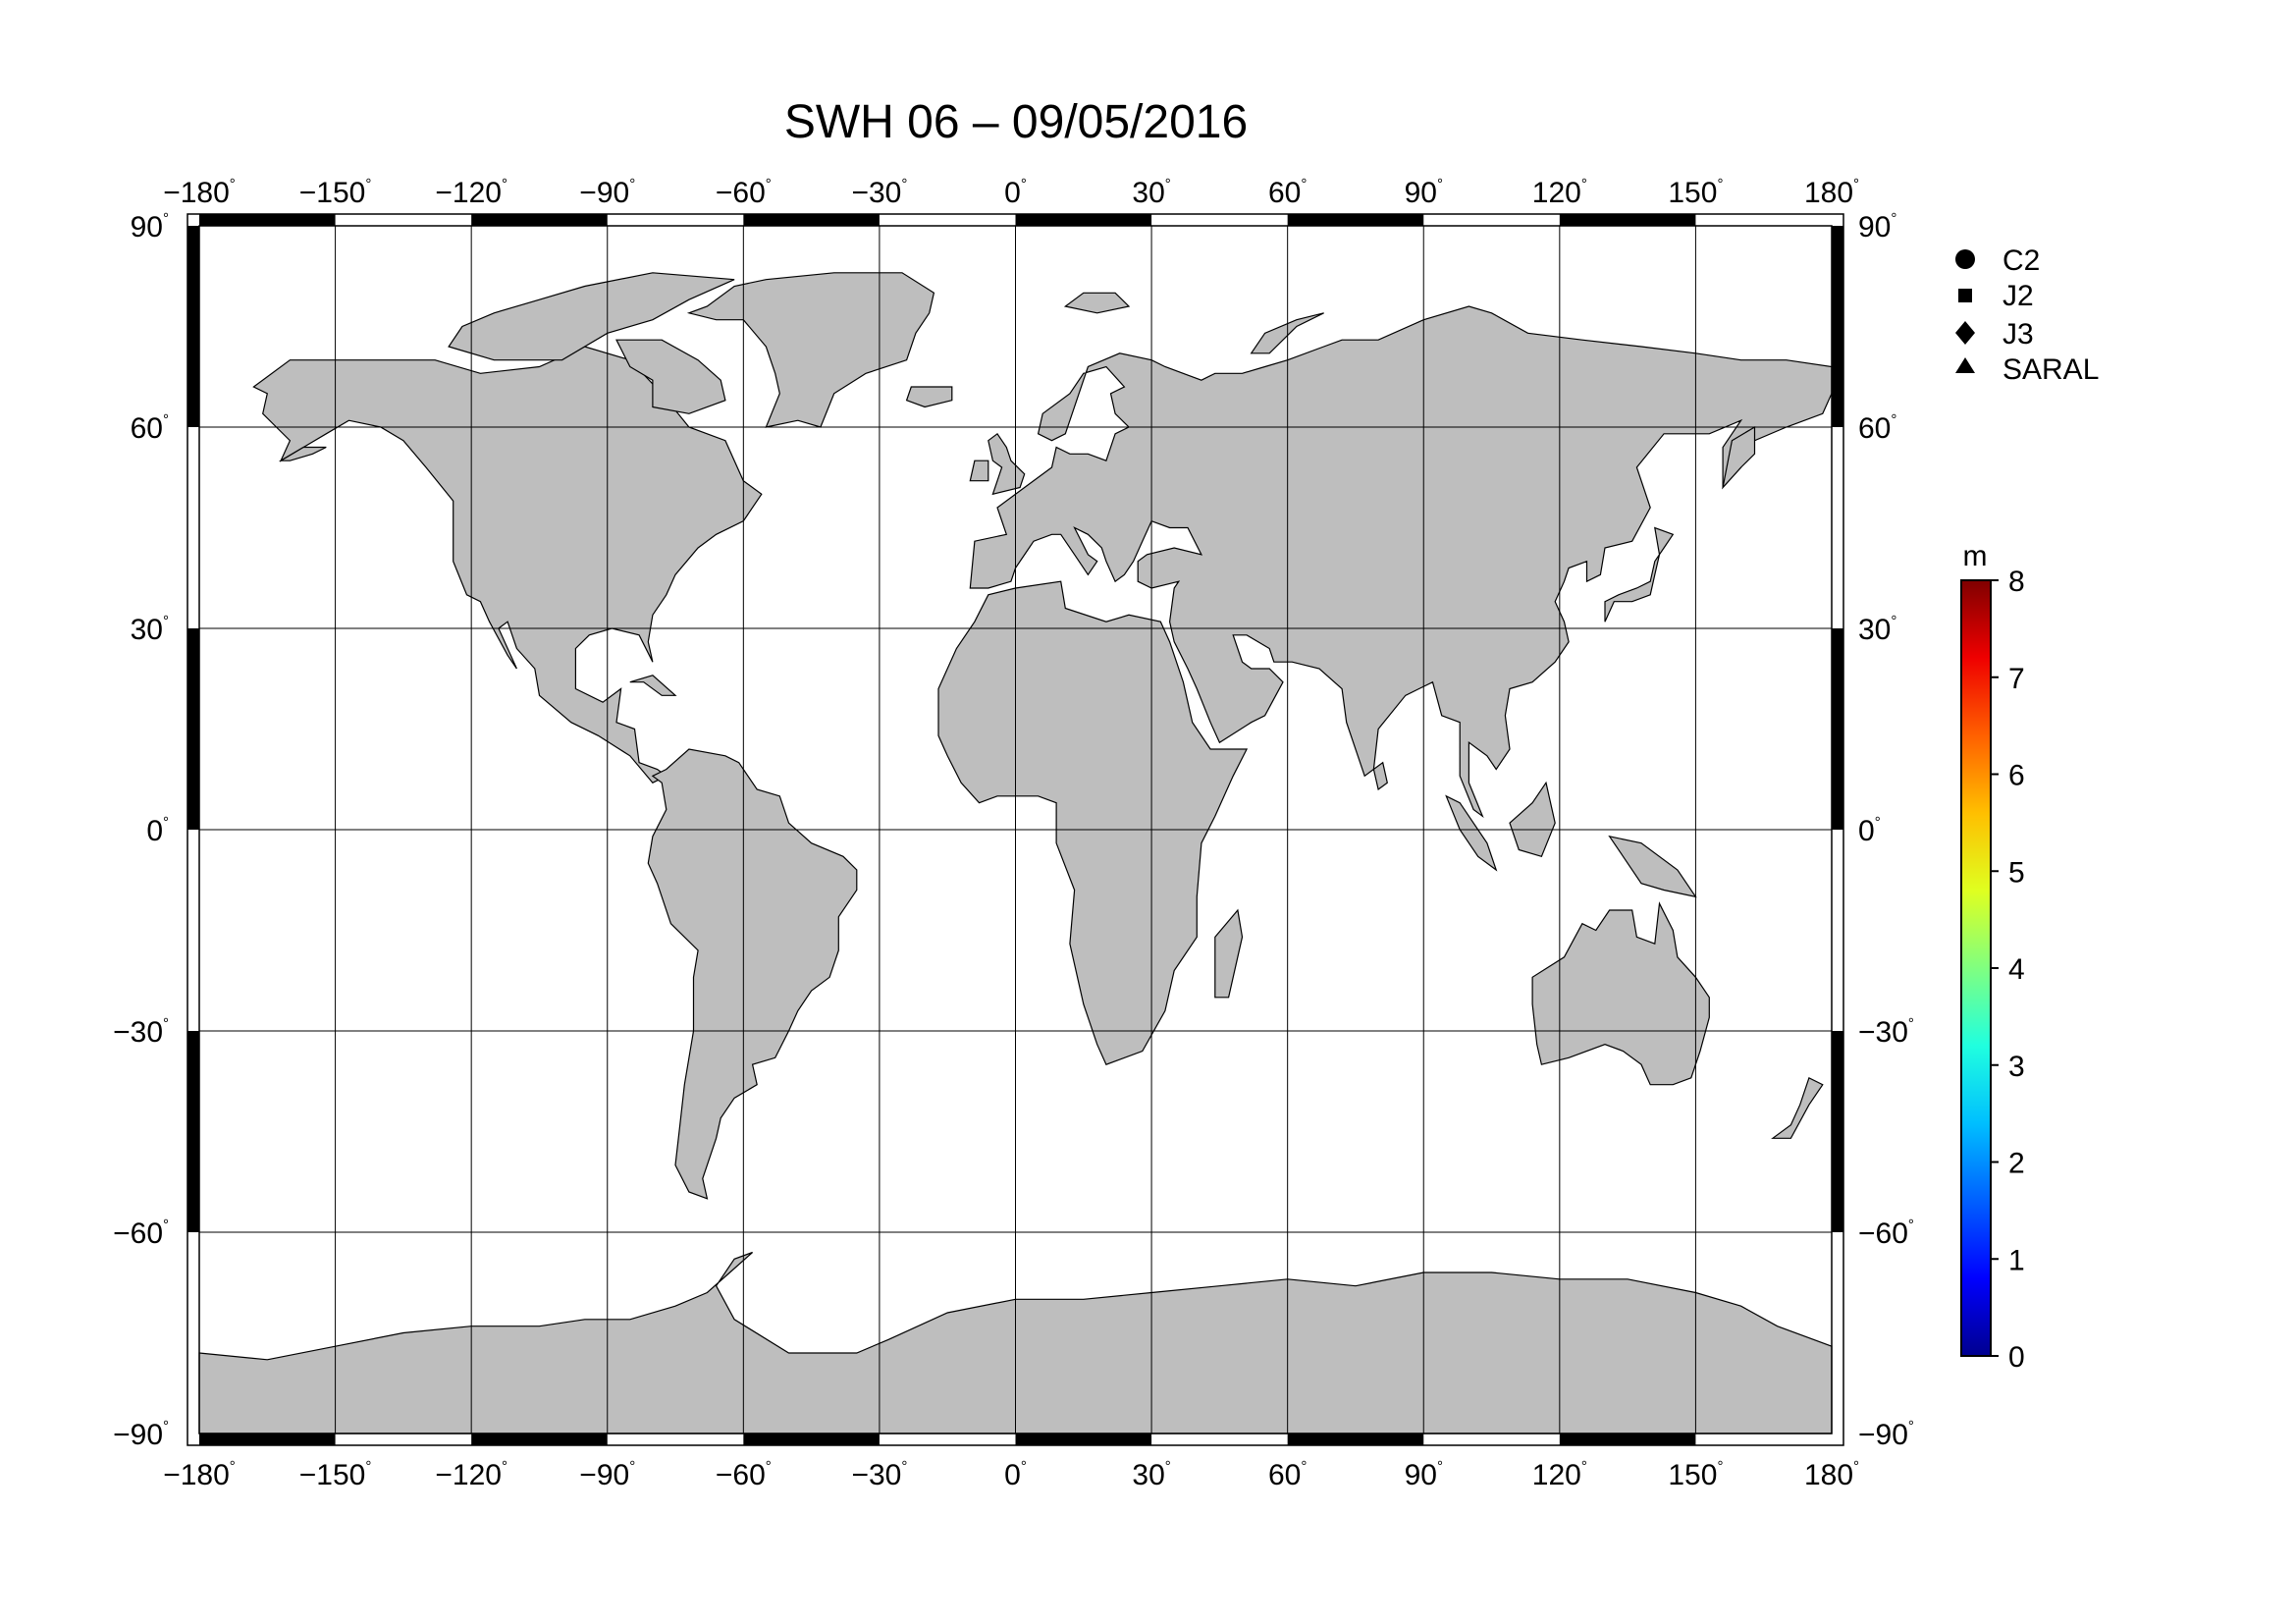  What do you see at coordinates (879, 1474) in the screenshot?
I see `lon-tick-label-bottom: −30°` at bounding box center [879, 1474].